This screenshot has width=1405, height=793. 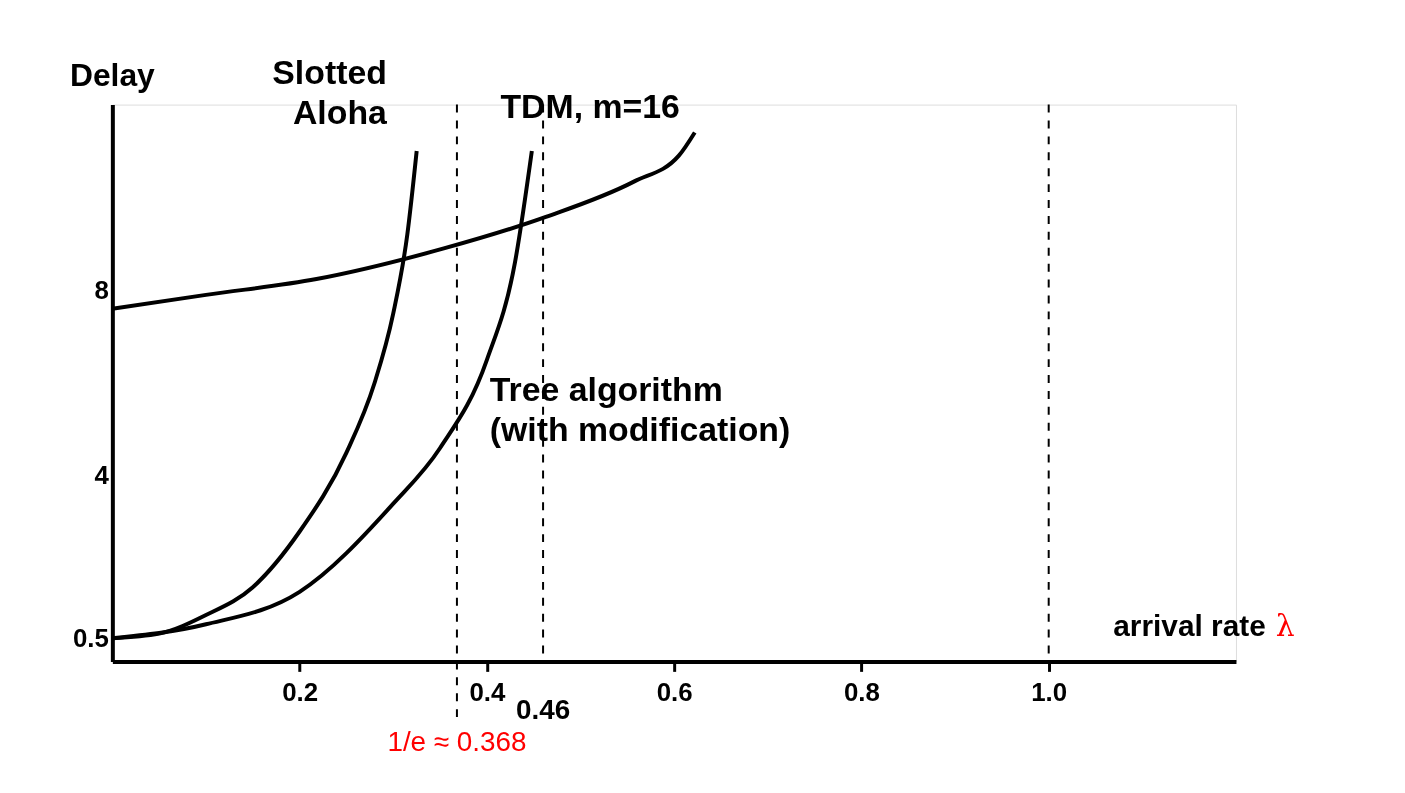 I want to click on y-tick-label: 0.5, so click(x=90, y=637).